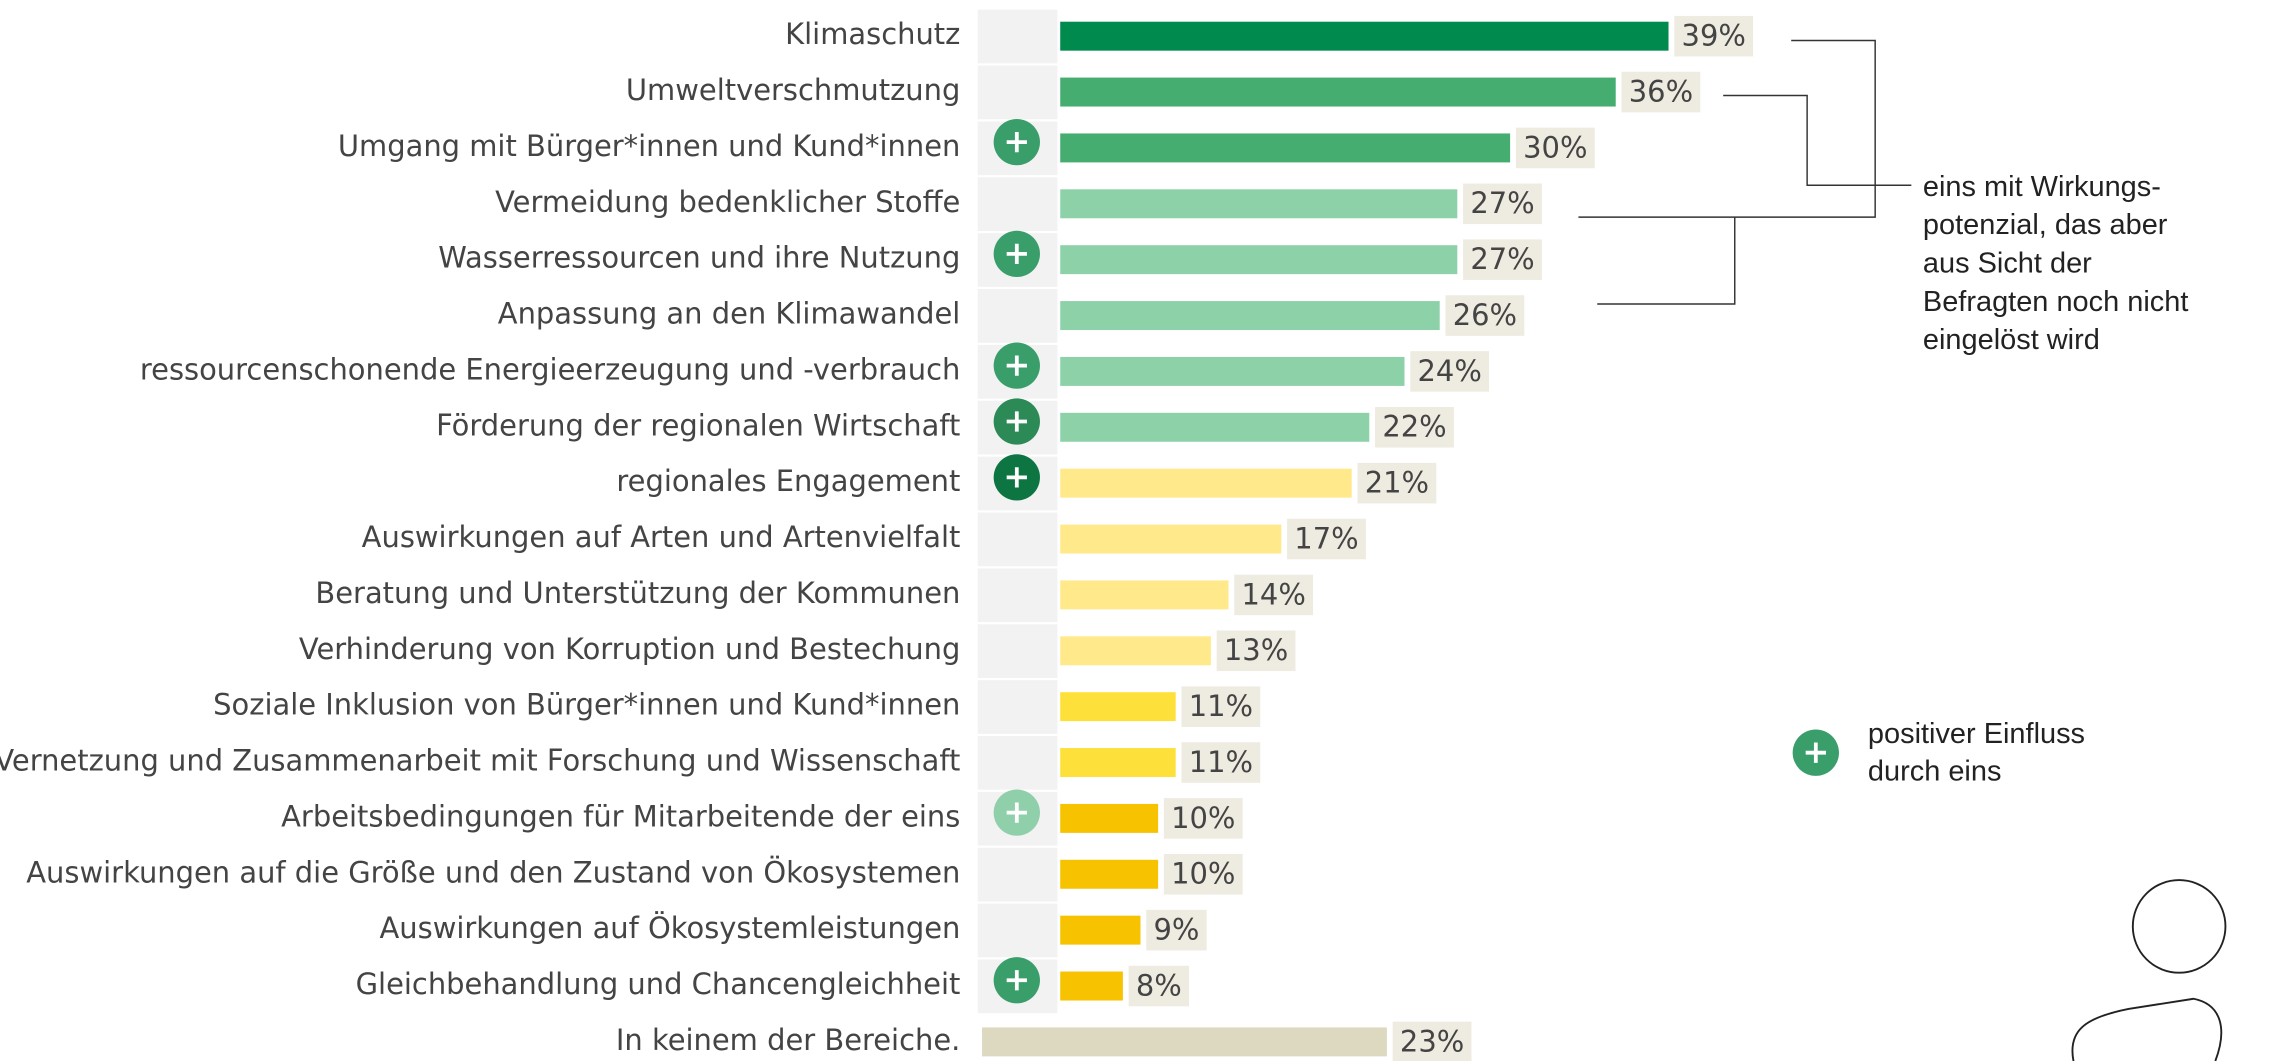  Describe the element at coordinates (699, 258) in the screenshot. I see `category-label: Wasserressourcen und ihre Nutzung` at that location.